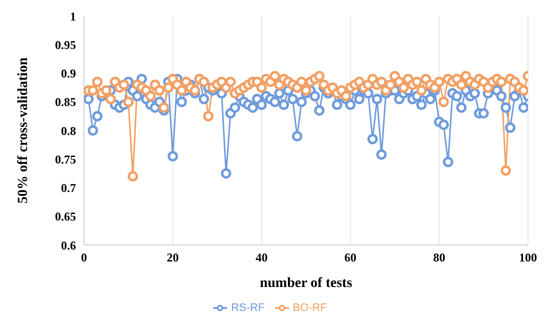 This screenshot has width=550, height=331. Describe the element at coordinates (23, 130) in the screenshot. I see `y-axis-title: 50% off cross-validation` at that location.